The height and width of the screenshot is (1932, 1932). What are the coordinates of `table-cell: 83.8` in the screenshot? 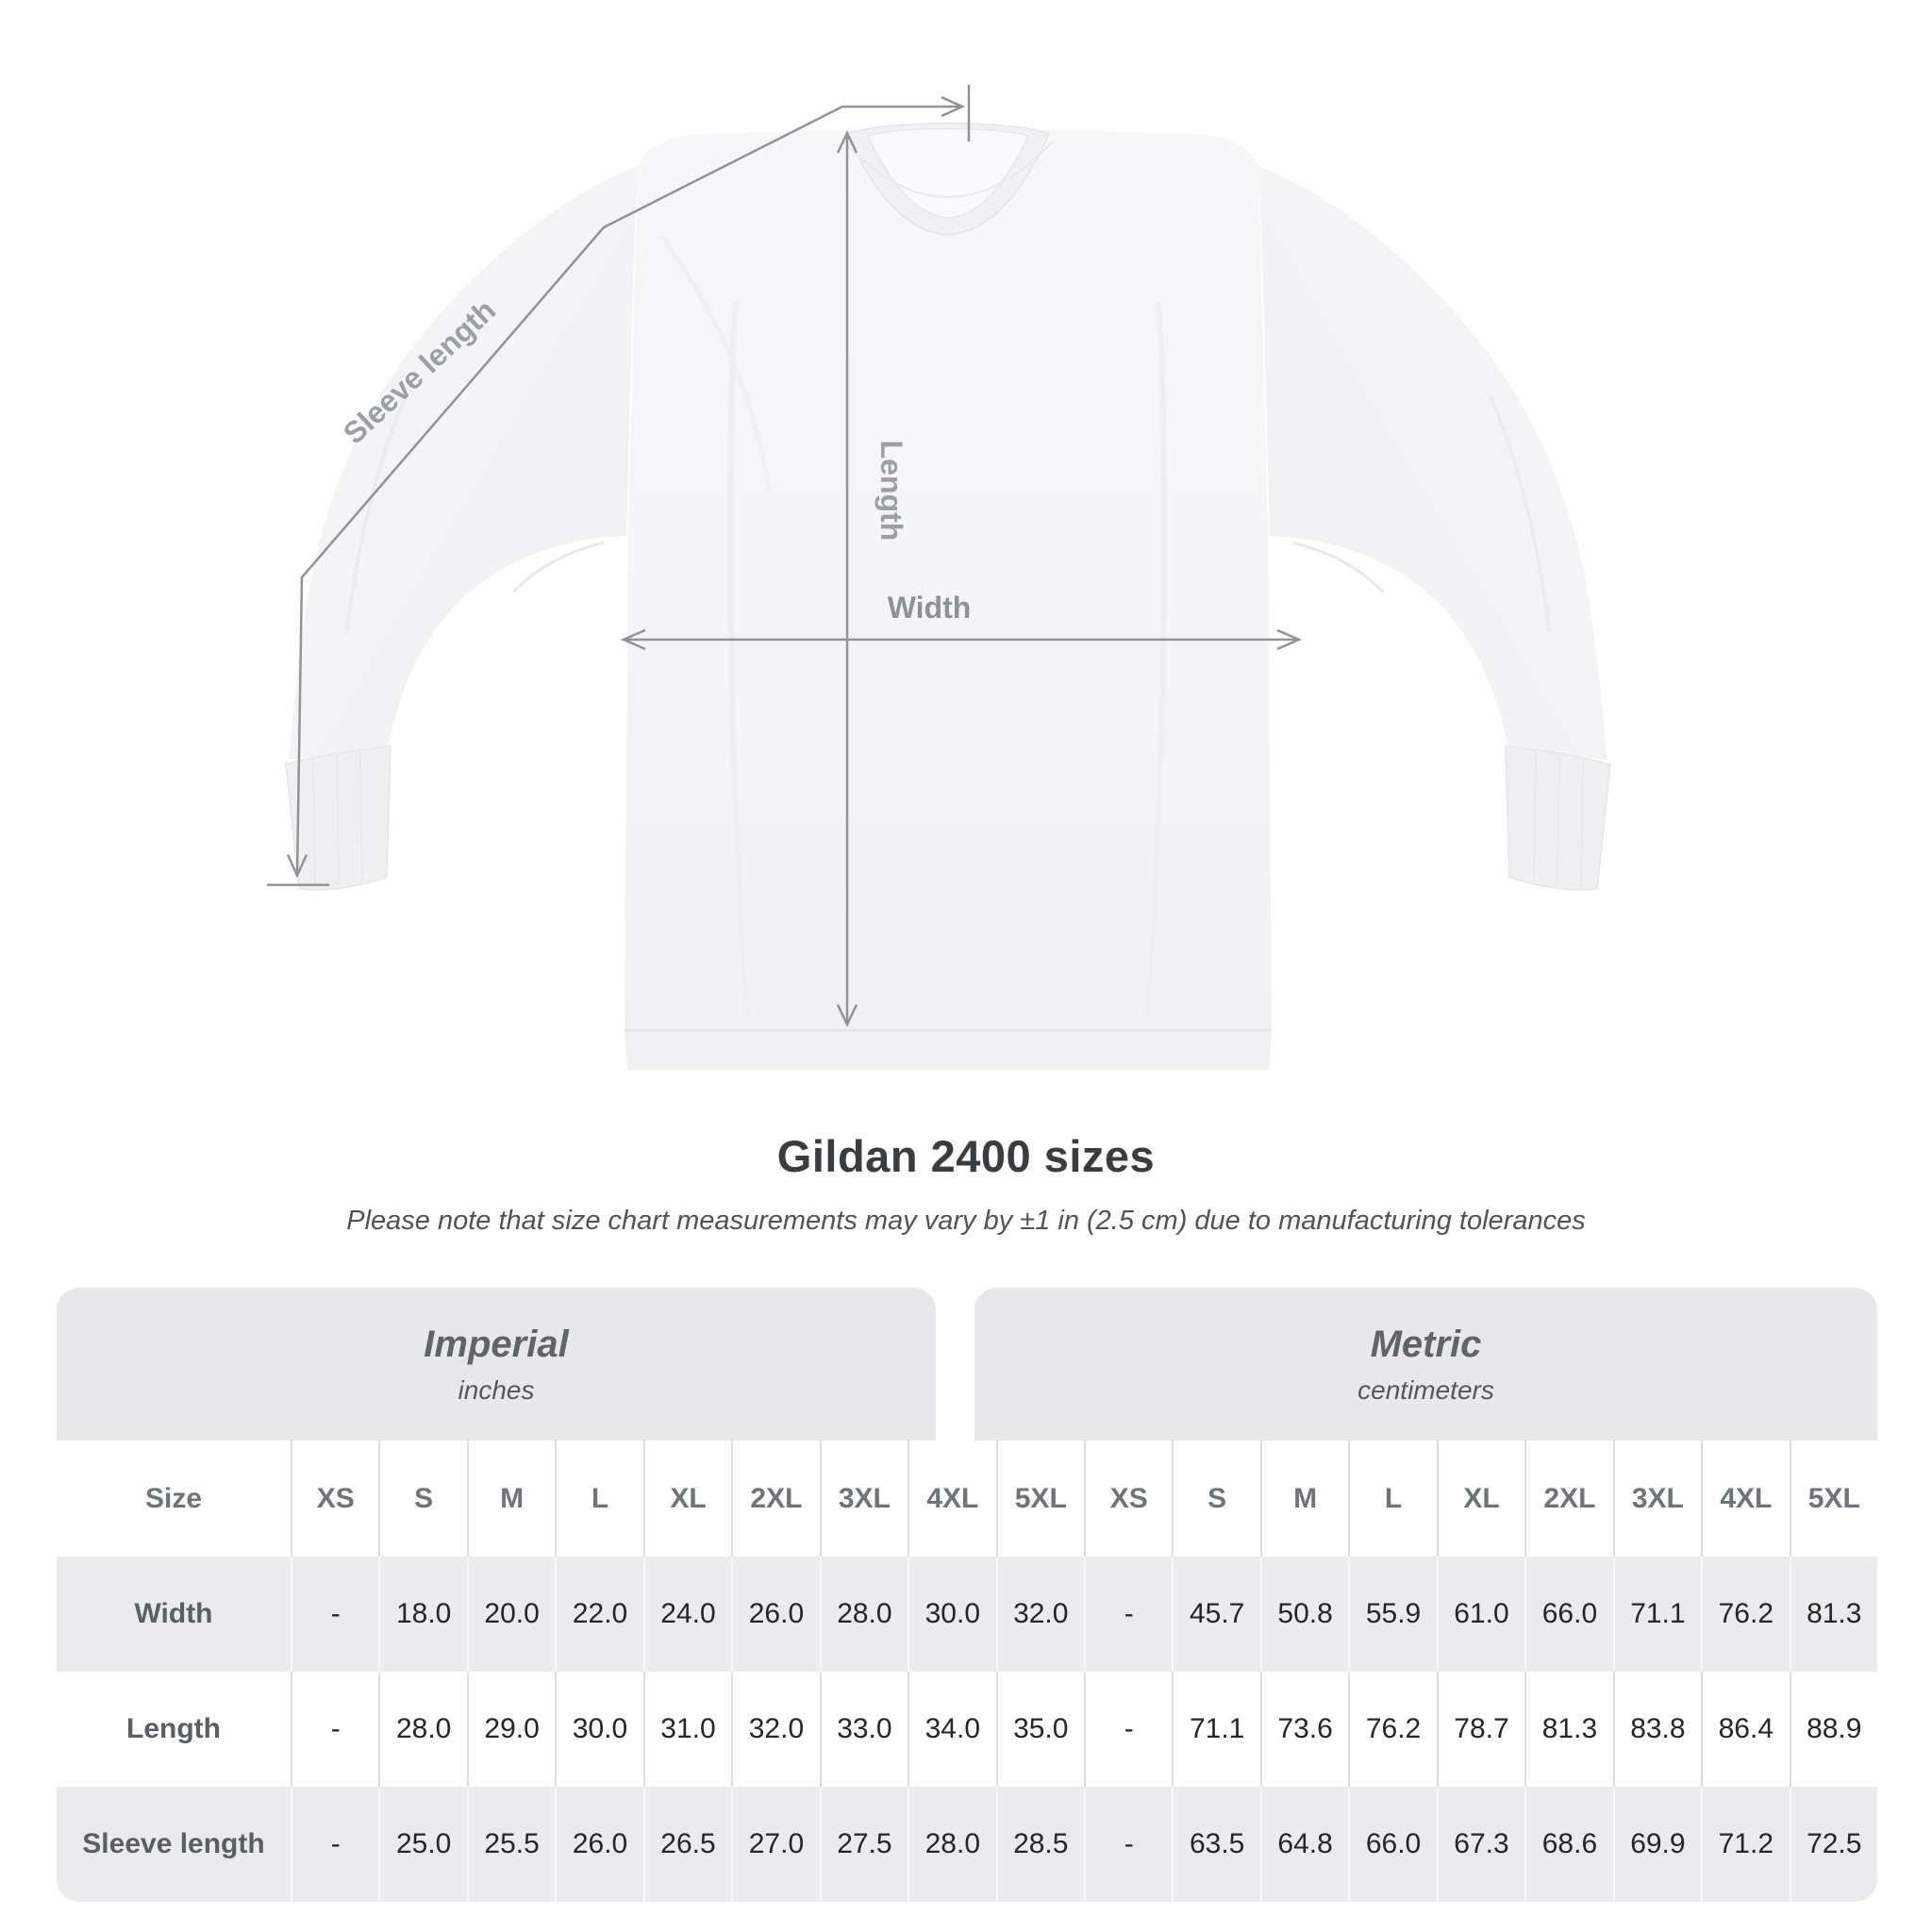 It's located at (1657, 1729).